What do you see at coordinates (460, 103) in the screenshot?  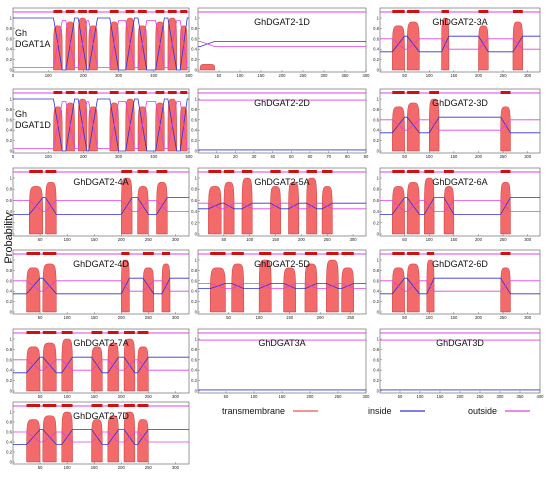 I see `panel-title: GhDGAT2-3D` at bounding box center [460, 103].